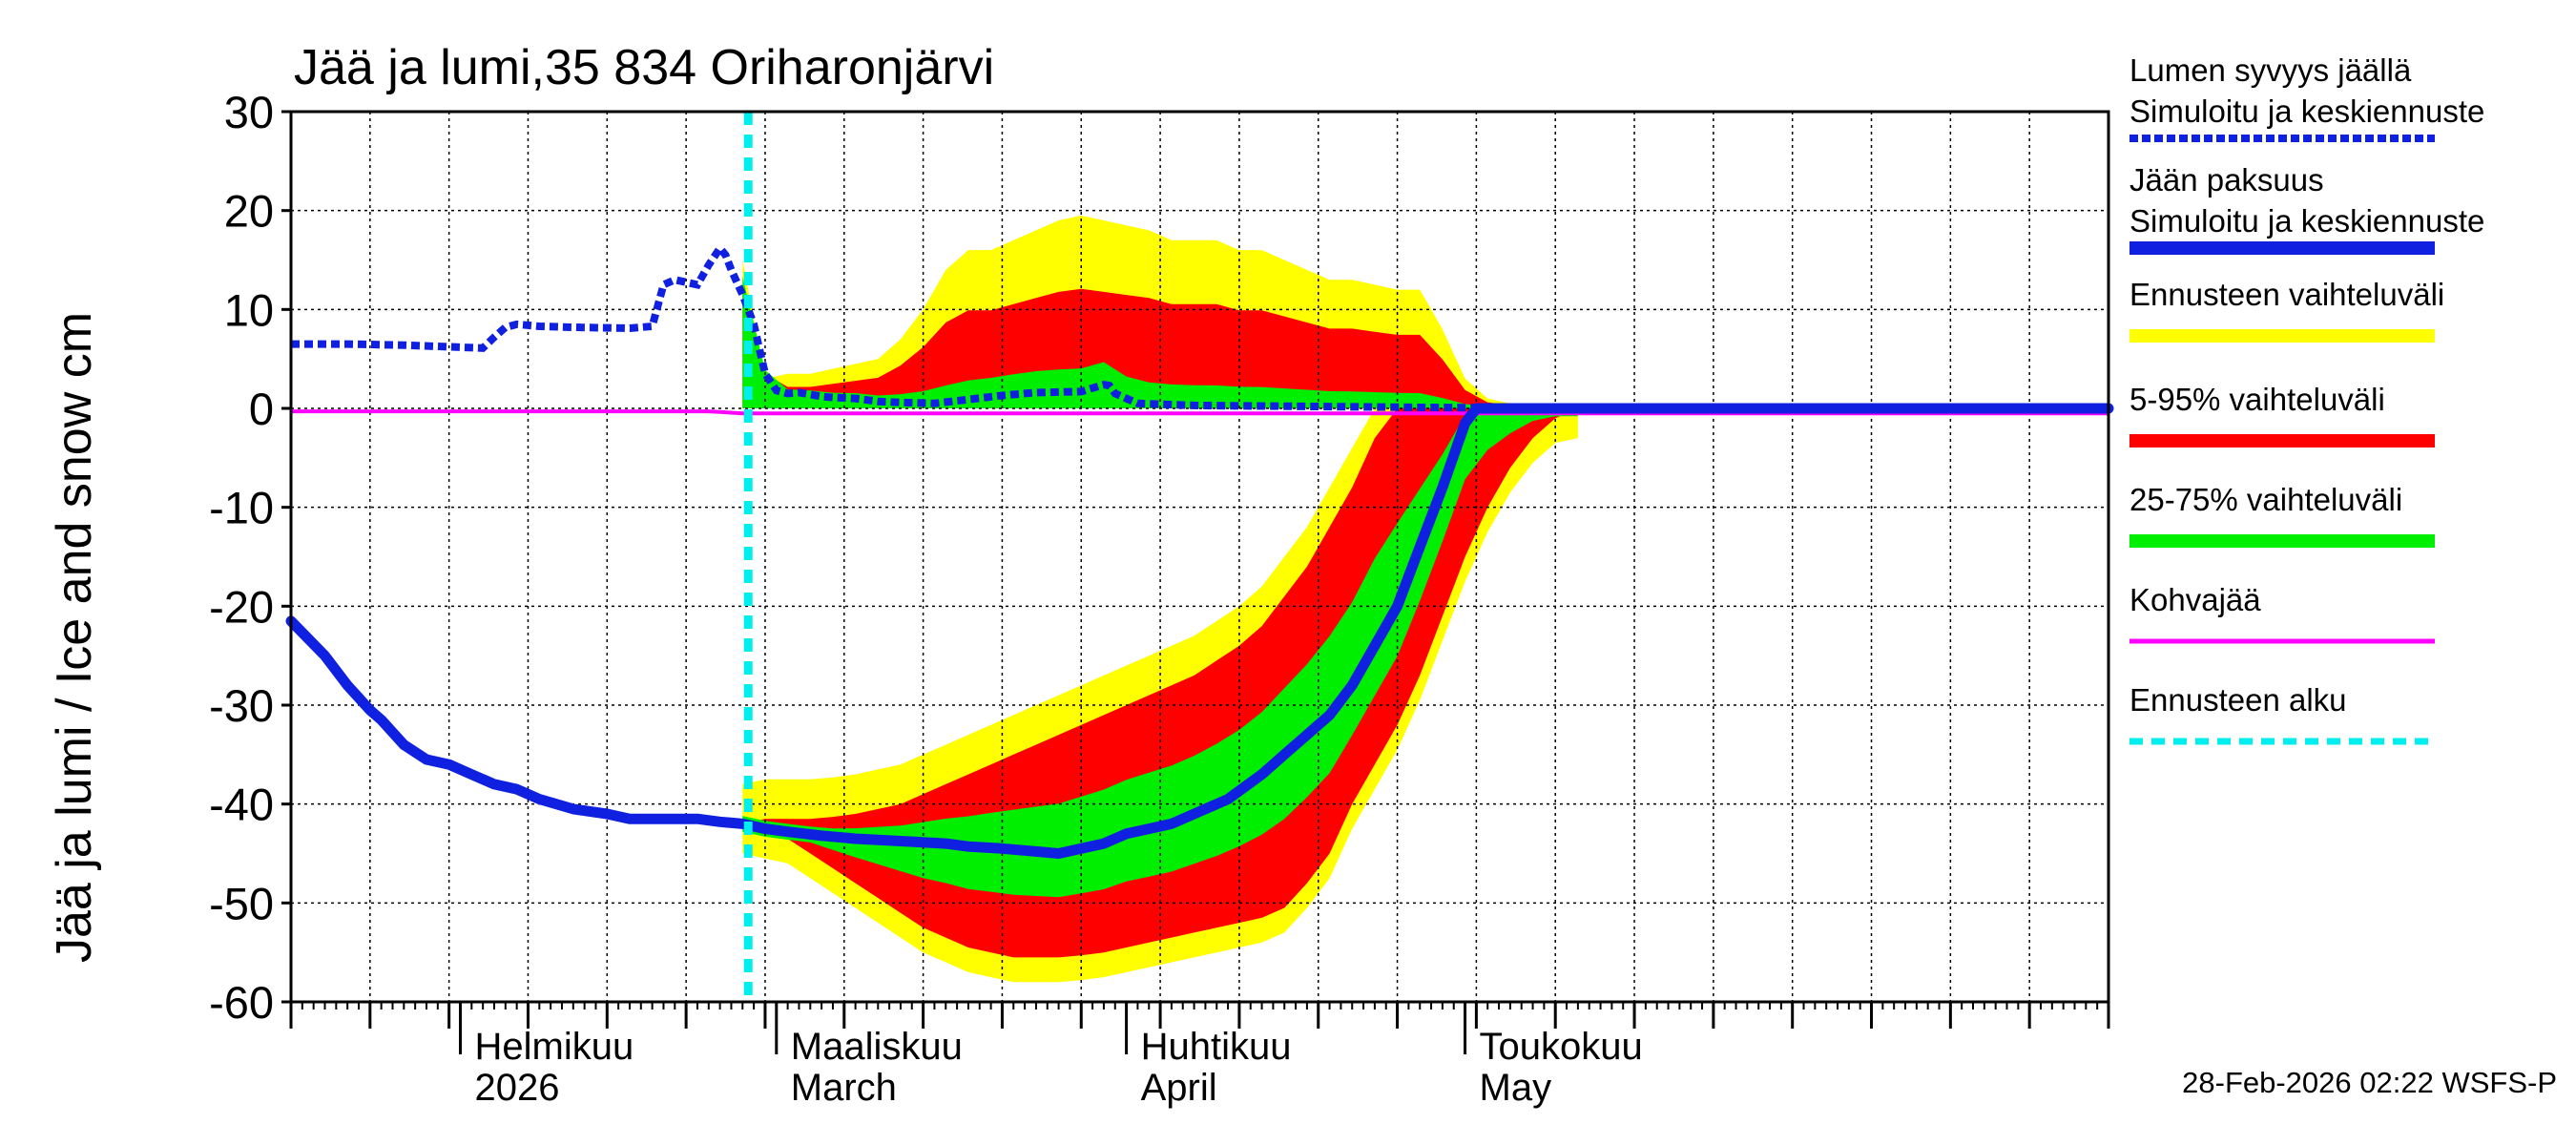  Describe the element at coordinates (2270, 70) in the screenshot. I see `legend-label: Lumen syvyys jäällä` at that location.